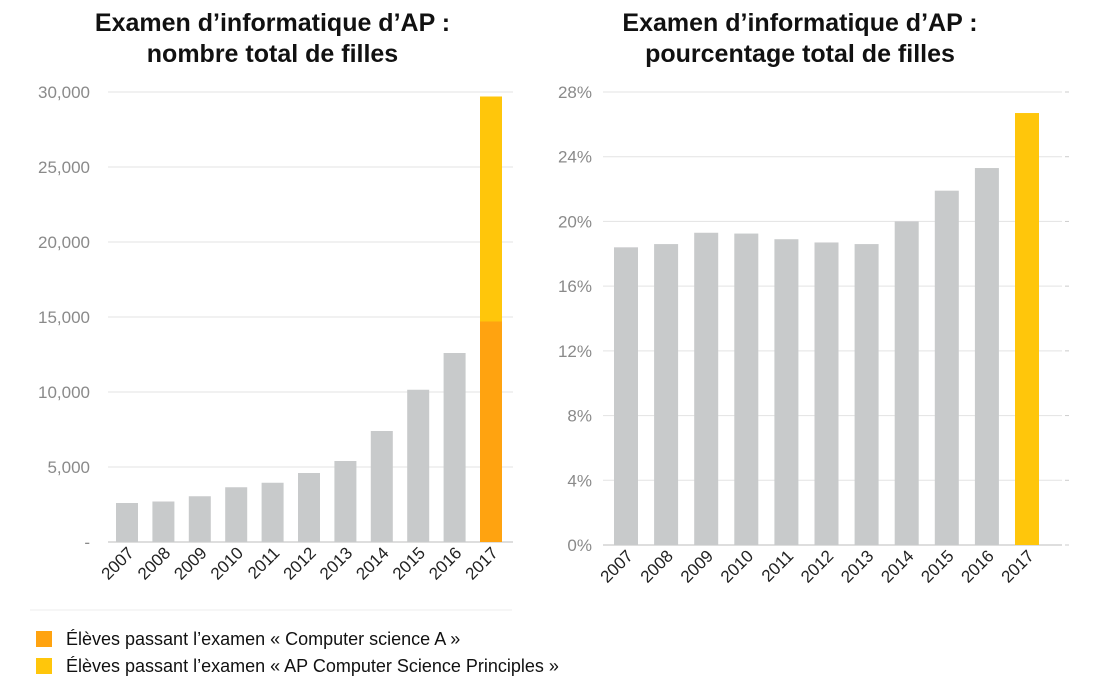 The height and width of the screenshot is (700, 1103). What do you see at coordinates (697, 566) in the screenshot?
I see `right-x-label-2009: 2009` at bounding box center [697, 566].